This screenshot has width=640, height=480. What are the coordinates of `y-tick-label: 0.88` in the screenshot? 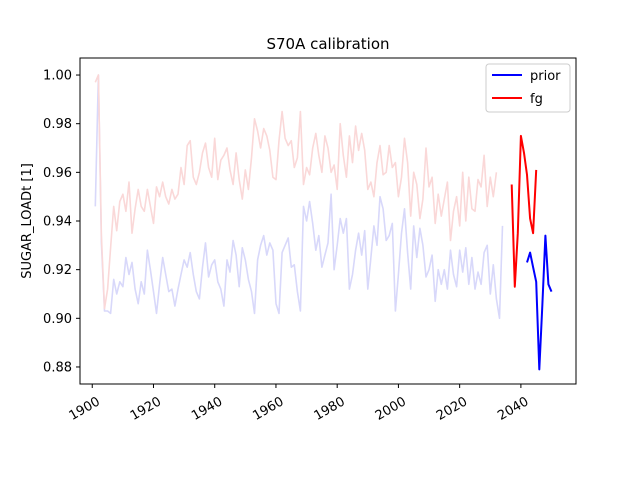 It's located at (57, 367).